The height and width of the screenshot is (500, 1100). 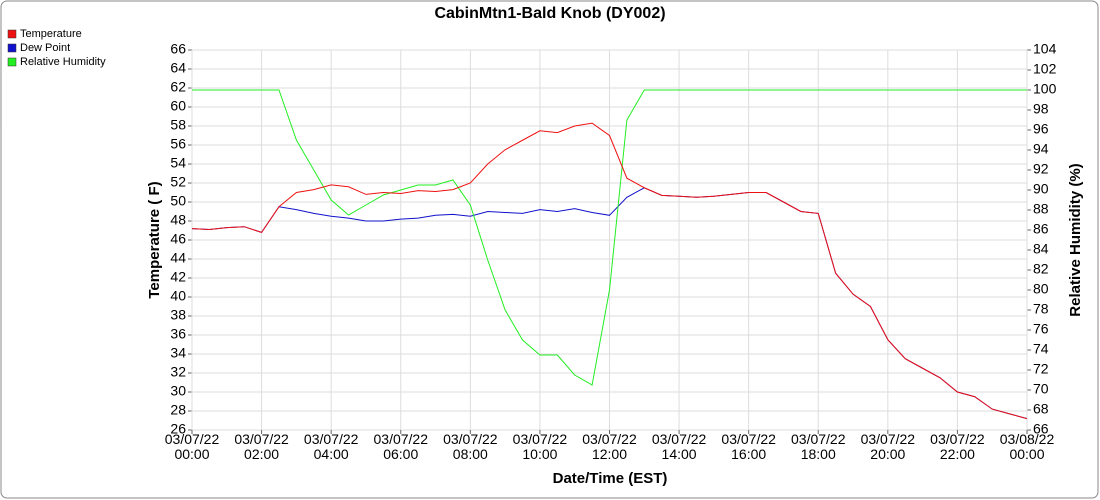 What do you see at coordinates (178, 182) in the screenshot?
I see `y-tick-label: 52` at bounding box center [178, 182].